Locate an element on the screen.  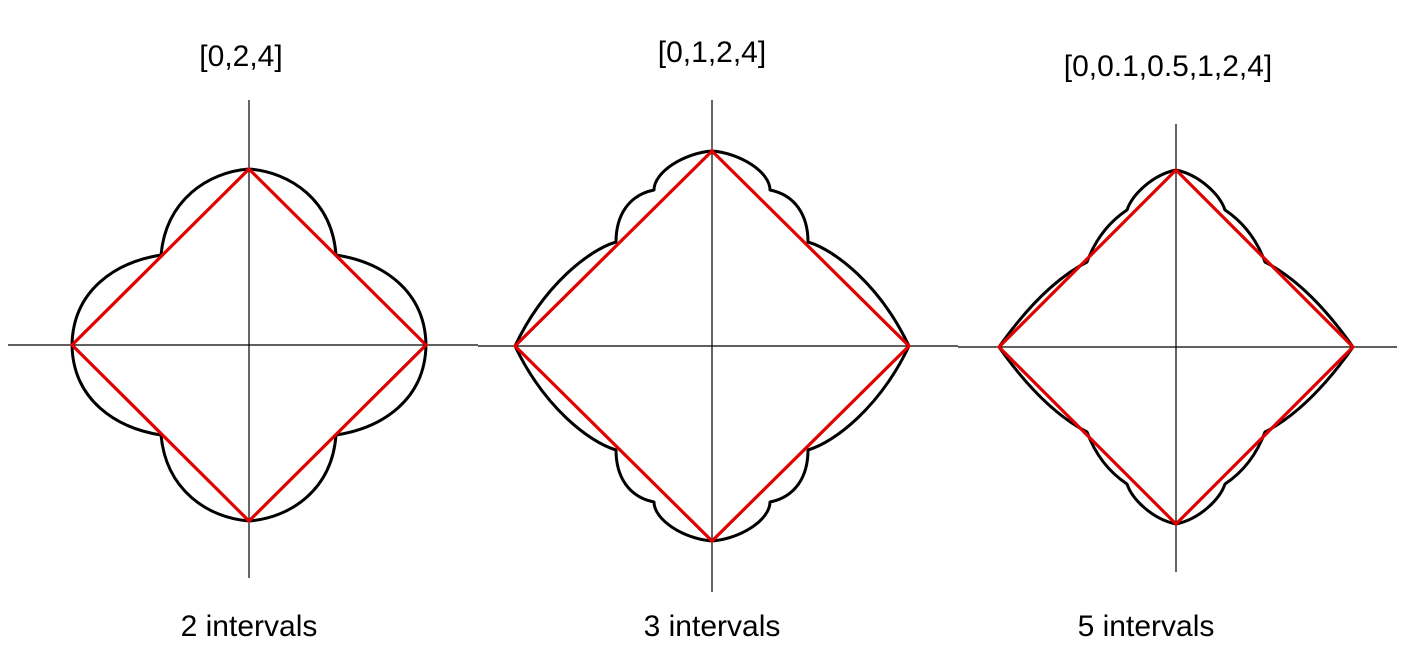
panel-caption: 5 intervals is located at coordinates (1146, 626).